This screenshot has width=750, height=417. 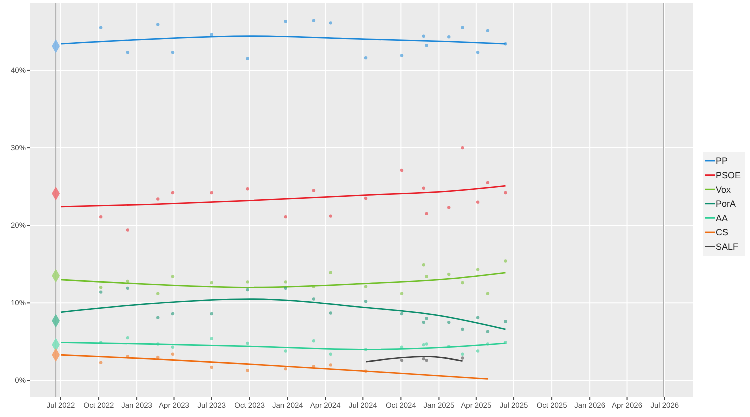 What do you see at coordinates (724, 189) in the screenshot?
I see `legend-label: Vox` at bounding box center [724, 189].